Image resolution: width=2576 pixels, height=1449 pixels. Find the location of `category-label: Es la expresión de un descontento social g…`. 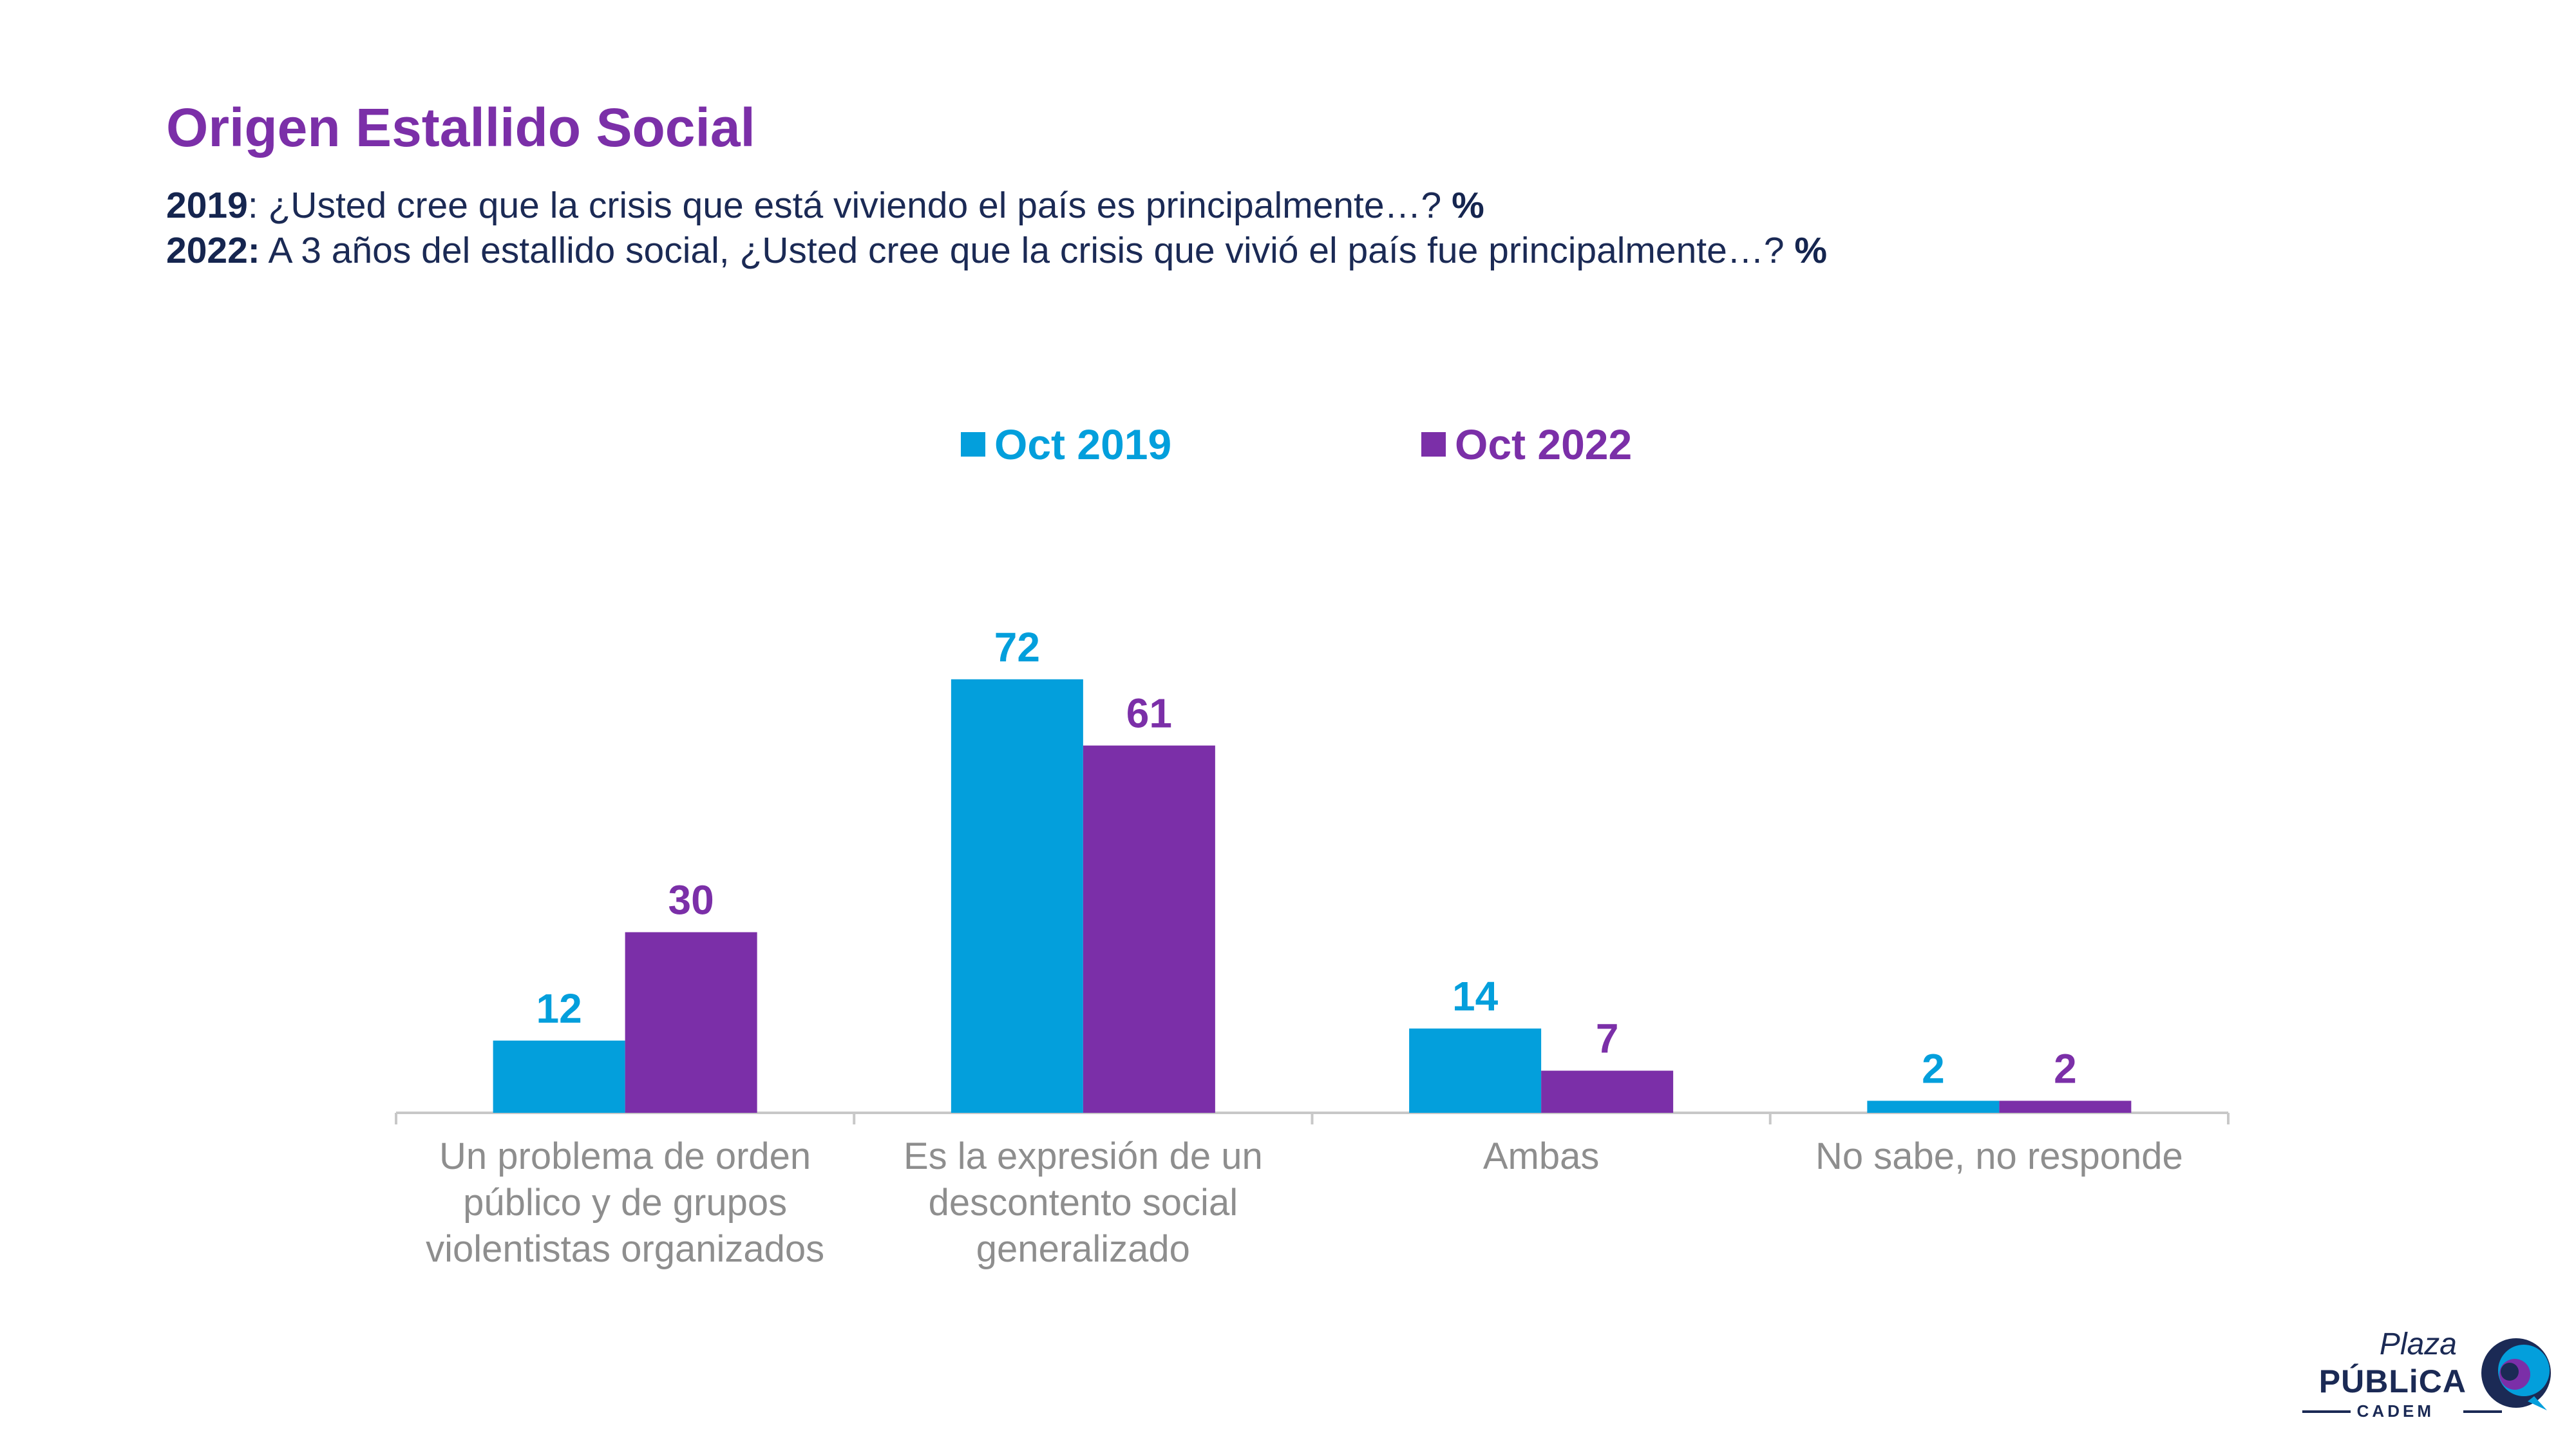

category-label: Es la expresión de un descontento social g… is located at coordinates (1083, 1203).